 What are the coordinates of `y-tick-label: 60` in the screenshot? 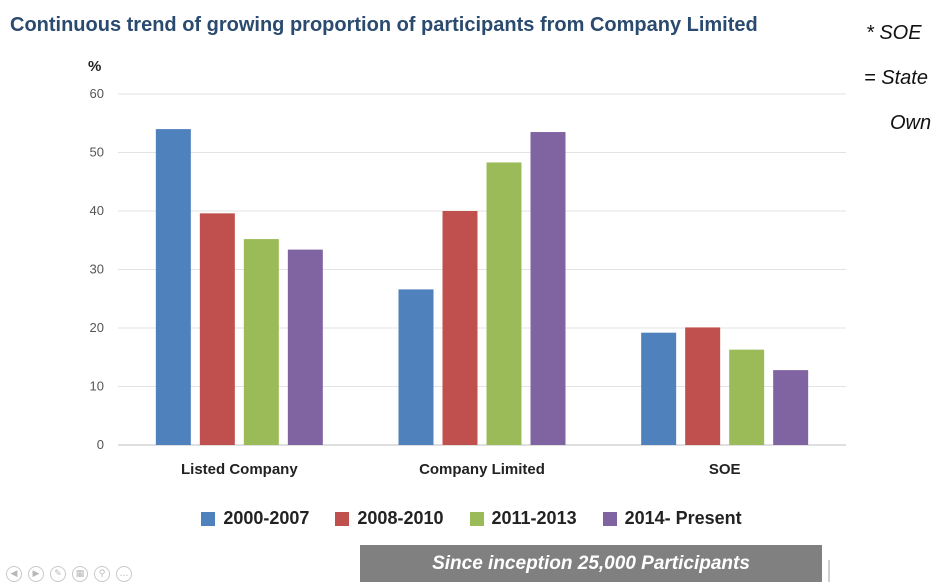 It's located at (97, 93).